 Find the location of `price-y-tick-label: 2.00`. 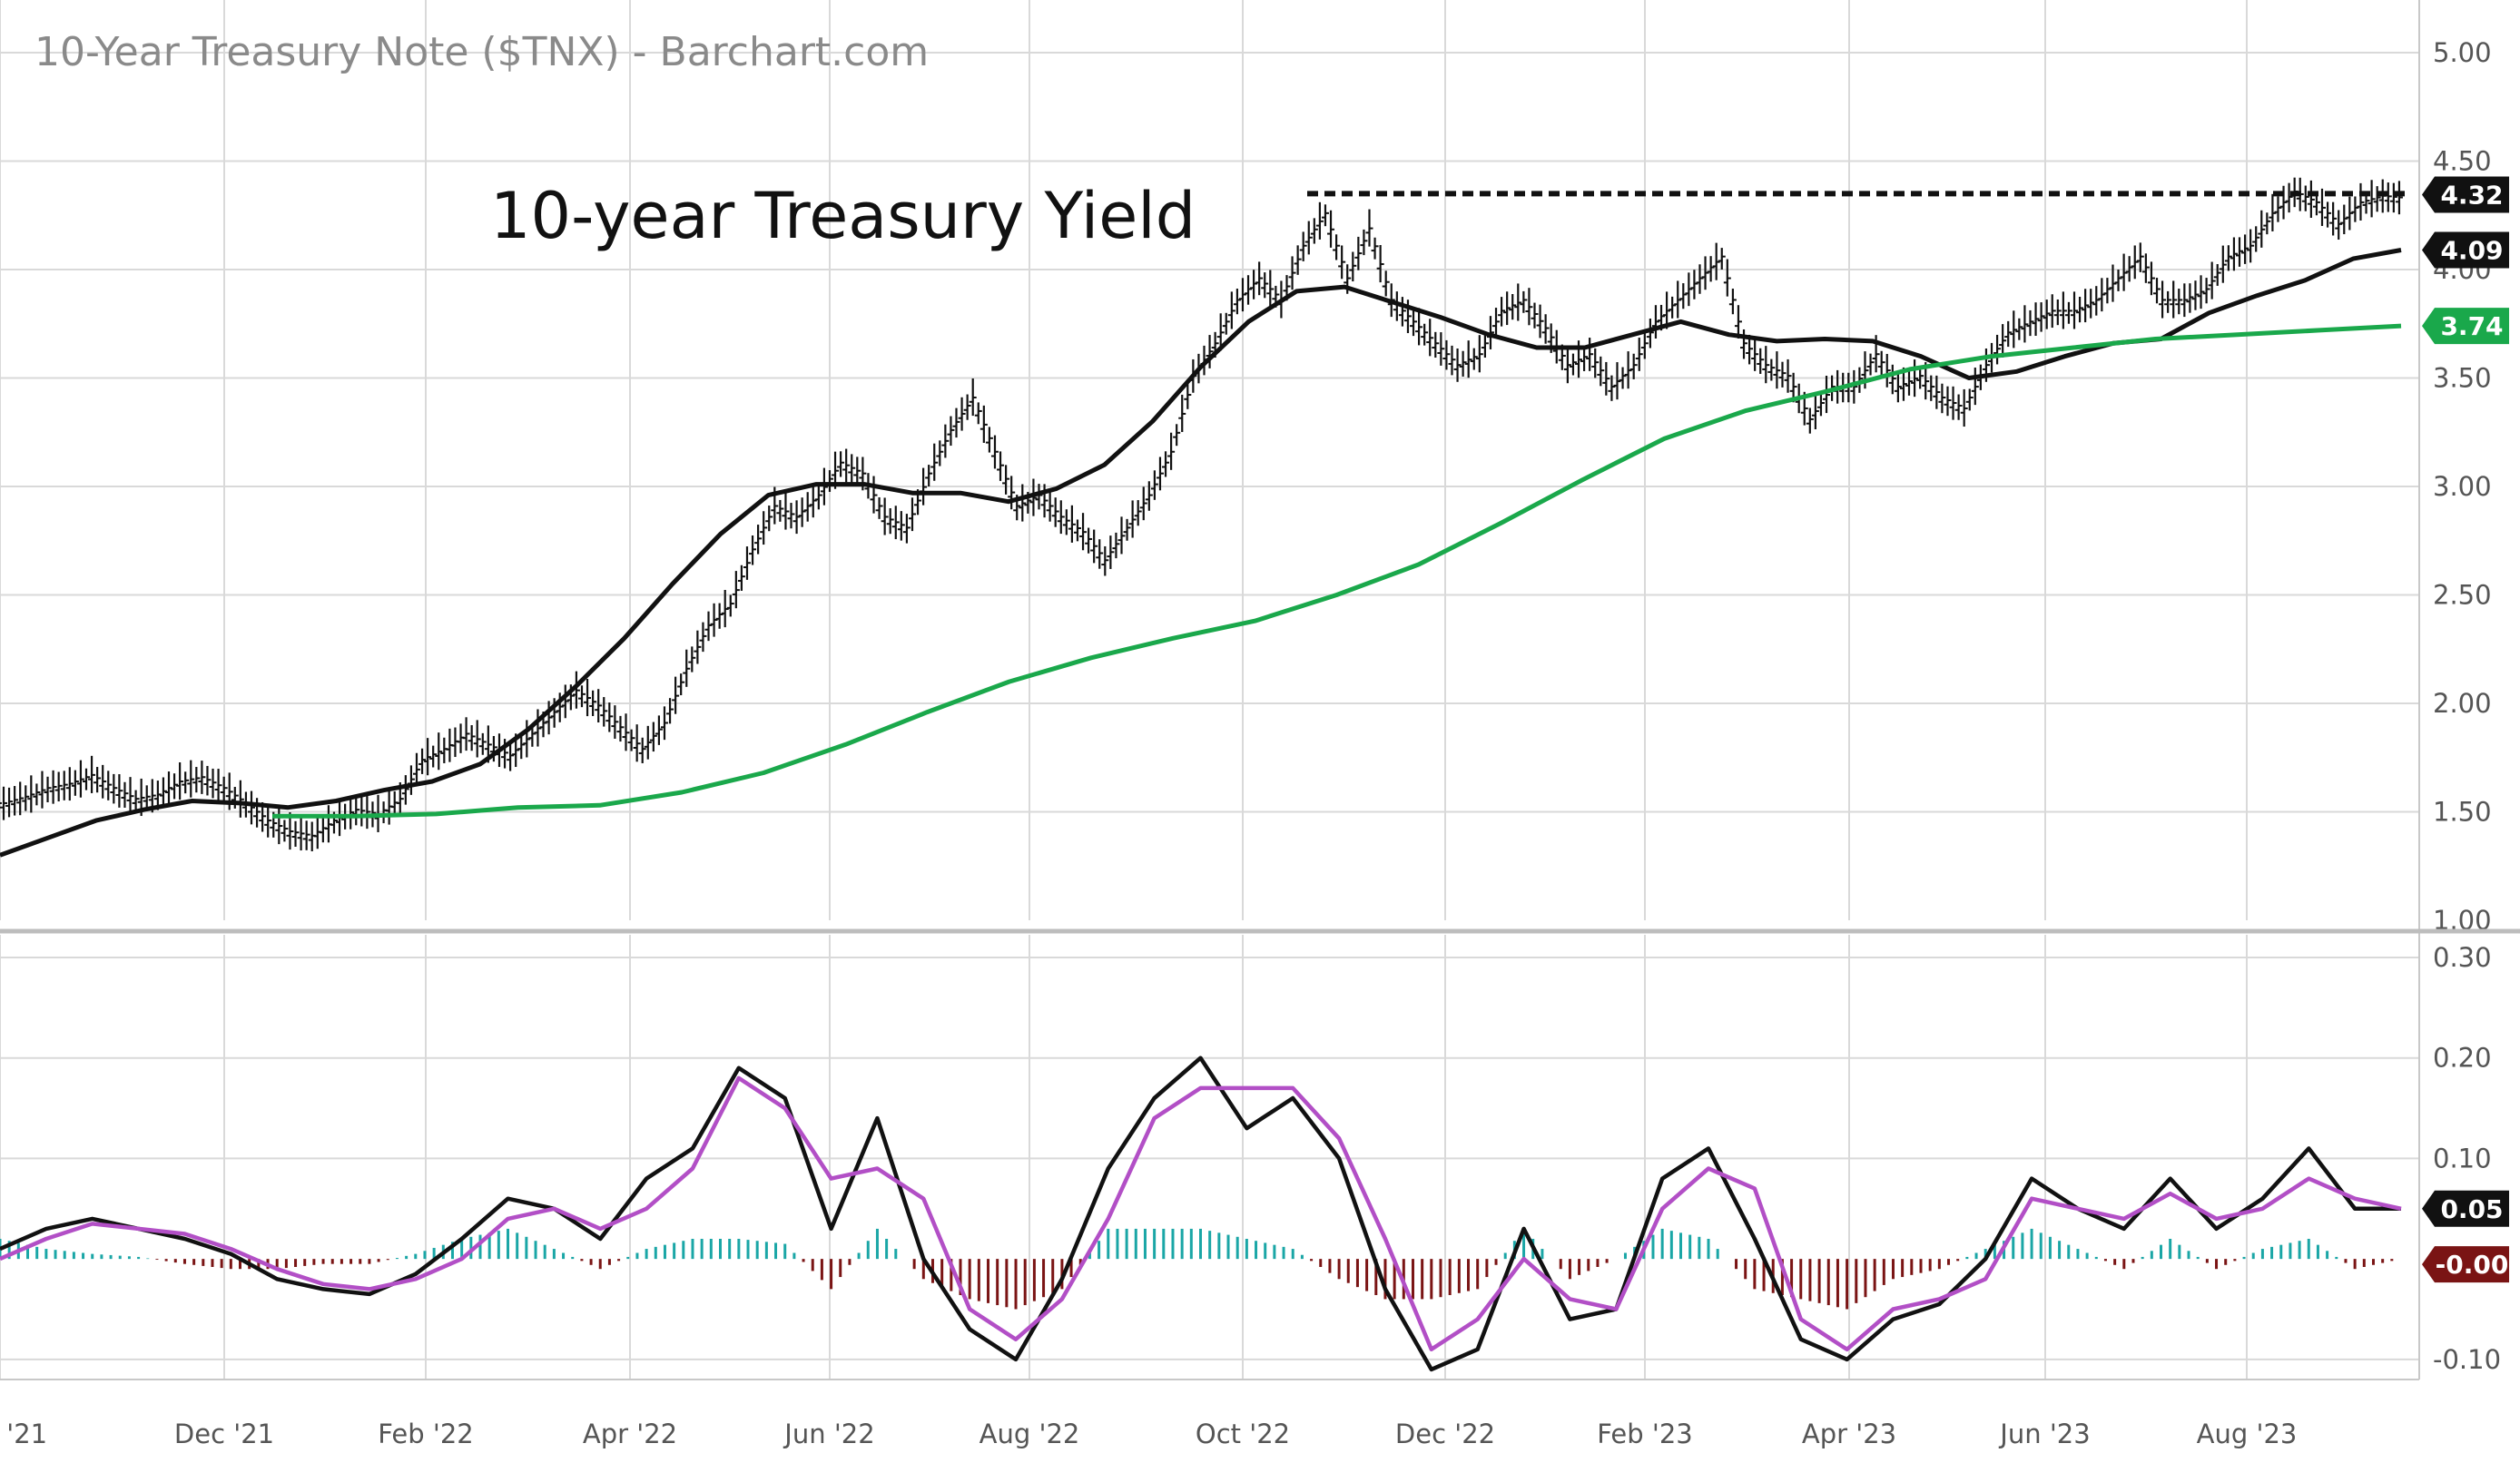

price-y-tick-label: 2.00 is located at coordinates (2463, 703).